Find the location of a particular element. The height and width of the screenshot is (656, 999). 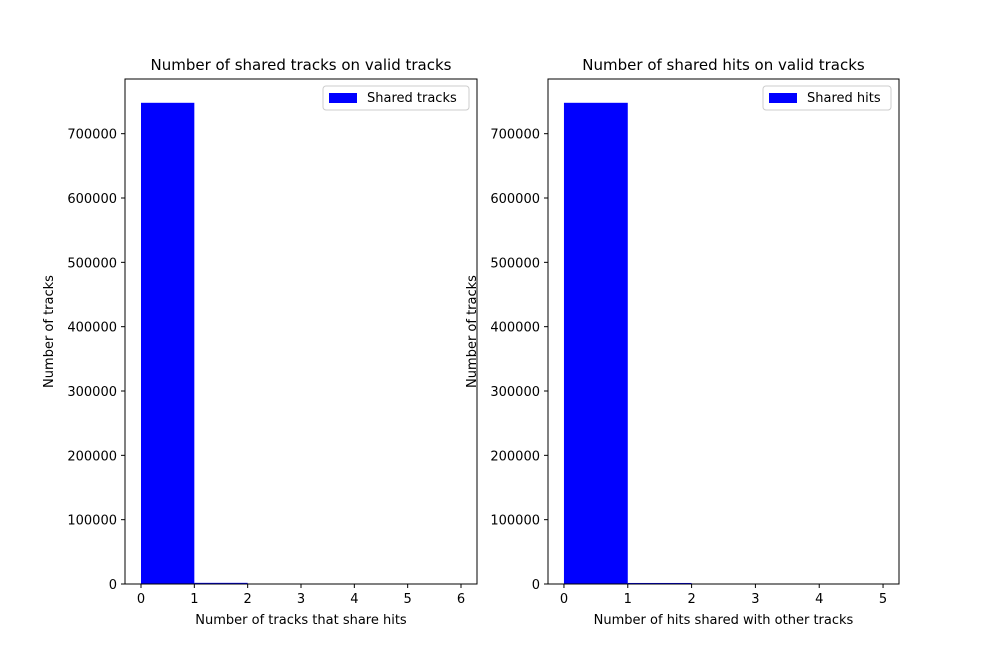

legend: Shared hits is located at coordinates (827, 98).